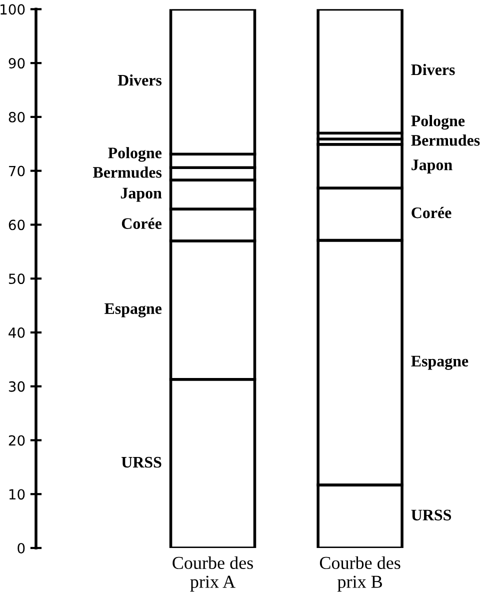 The width and height of the screenshot is (500, 600). I want to click on series-label: URSS, so click(431, 515).